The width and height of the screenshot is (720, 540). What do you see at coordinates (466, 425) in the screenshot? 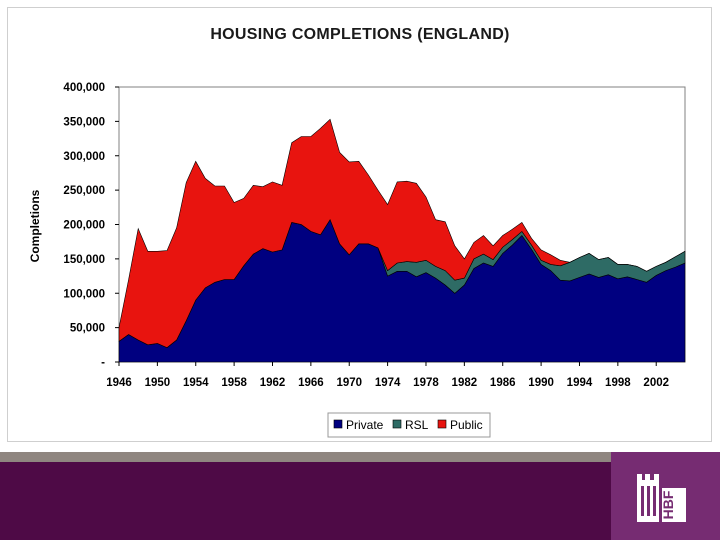
I see `legend-label-public: Public` at bounding box center [466, 425].